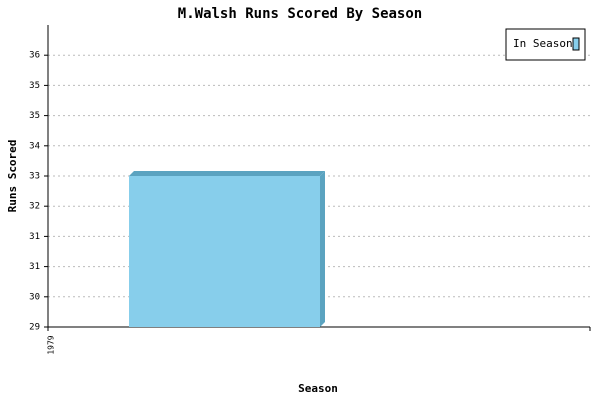 The width and height of the screenshot is (600, 400). I want to click on x-axis-title: Season, so click(318, 388).